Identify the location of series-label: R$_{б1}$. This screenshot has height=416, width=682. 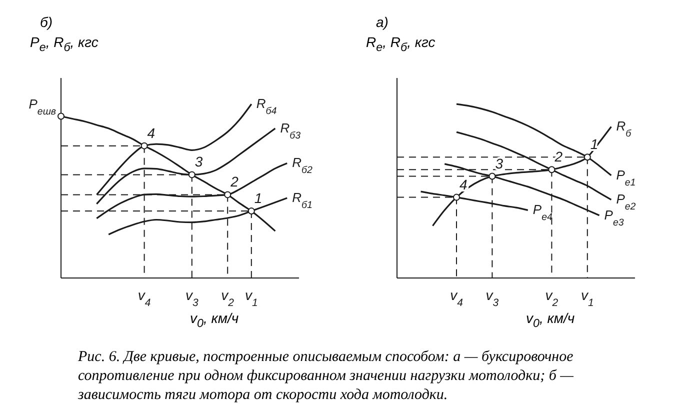
(302, 200).